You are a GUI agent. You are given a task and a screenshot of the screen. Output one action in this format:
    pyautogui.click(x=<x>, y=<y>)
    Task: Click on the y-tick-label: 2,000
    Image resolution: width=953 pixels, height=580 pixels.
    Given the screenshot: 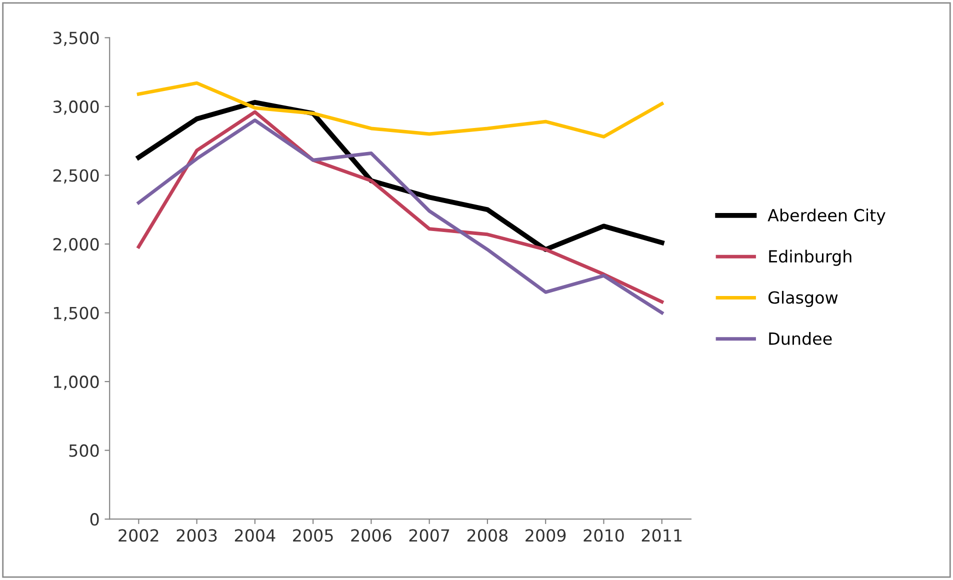 What is the action you would take?
    pyautogui.click(x=76, y=245)
    